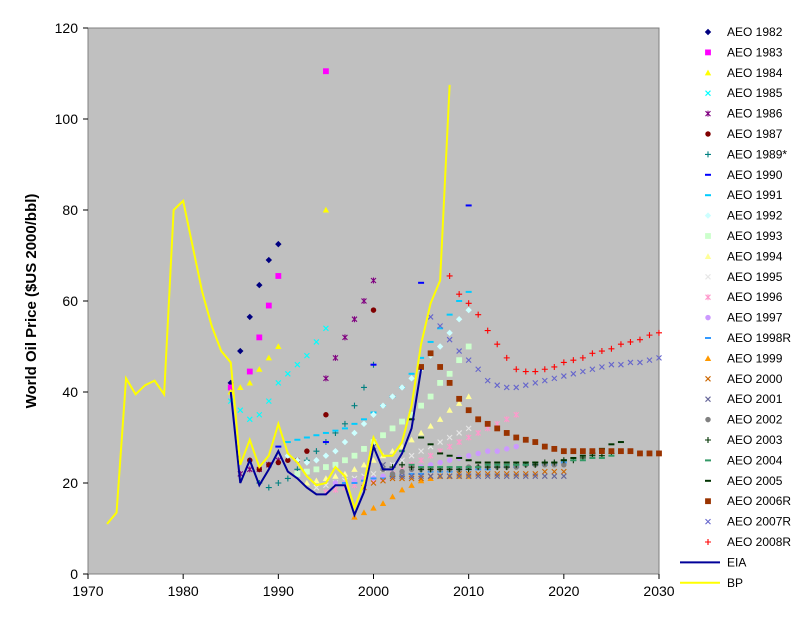  I want to click on legend-item: EIA, so click(713, 562).